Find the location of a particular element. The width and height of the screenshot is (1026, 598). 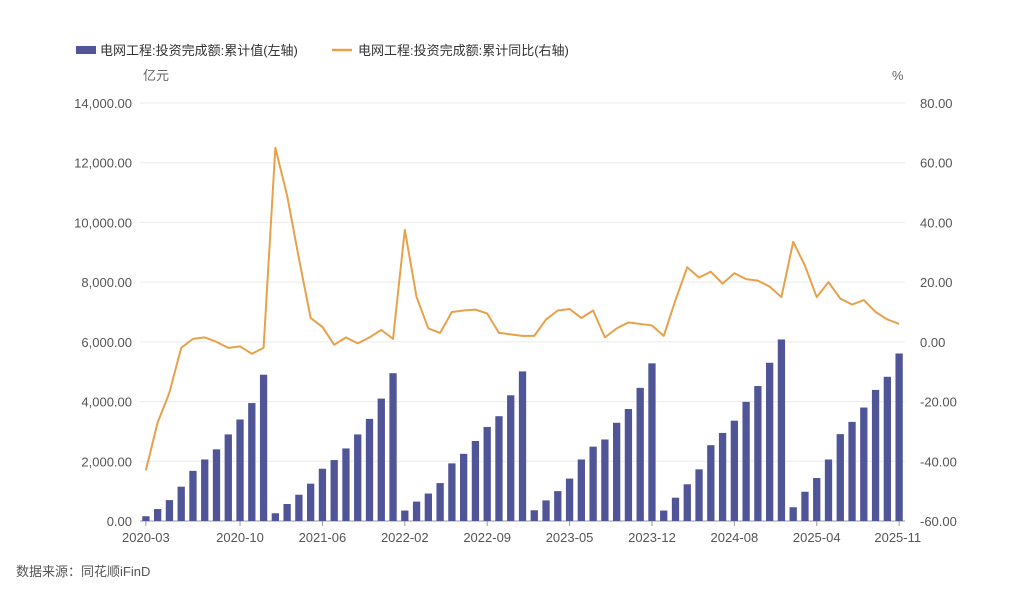

x-tick-label: 2023-05 is located at coordinates (570, 537).